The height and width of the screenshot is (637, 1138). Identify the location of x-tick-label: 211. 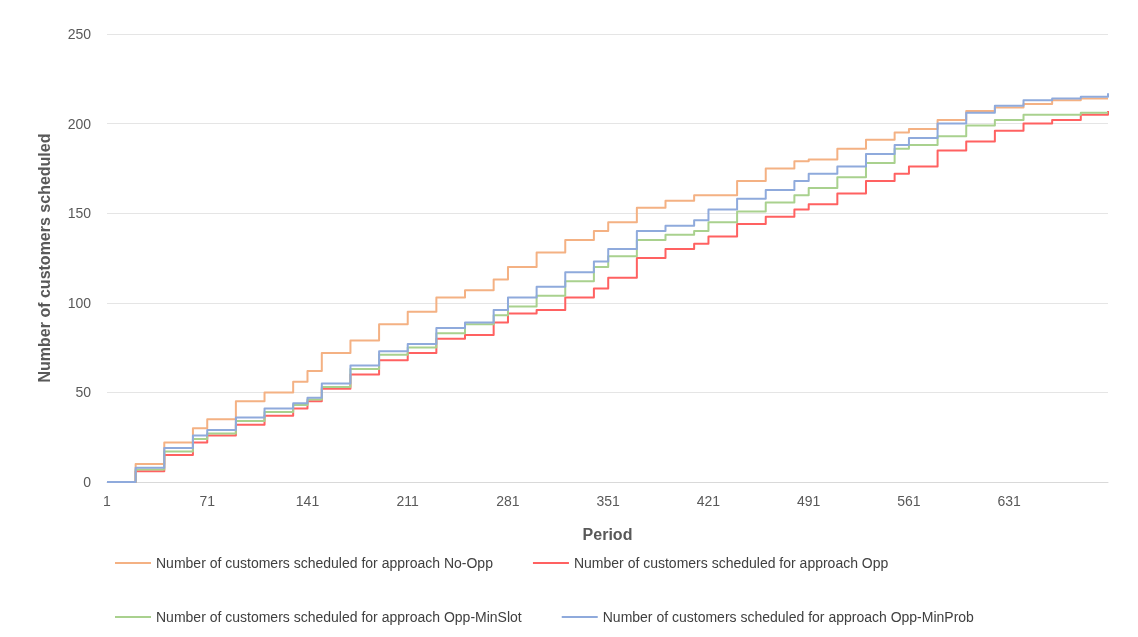
(408, 501).